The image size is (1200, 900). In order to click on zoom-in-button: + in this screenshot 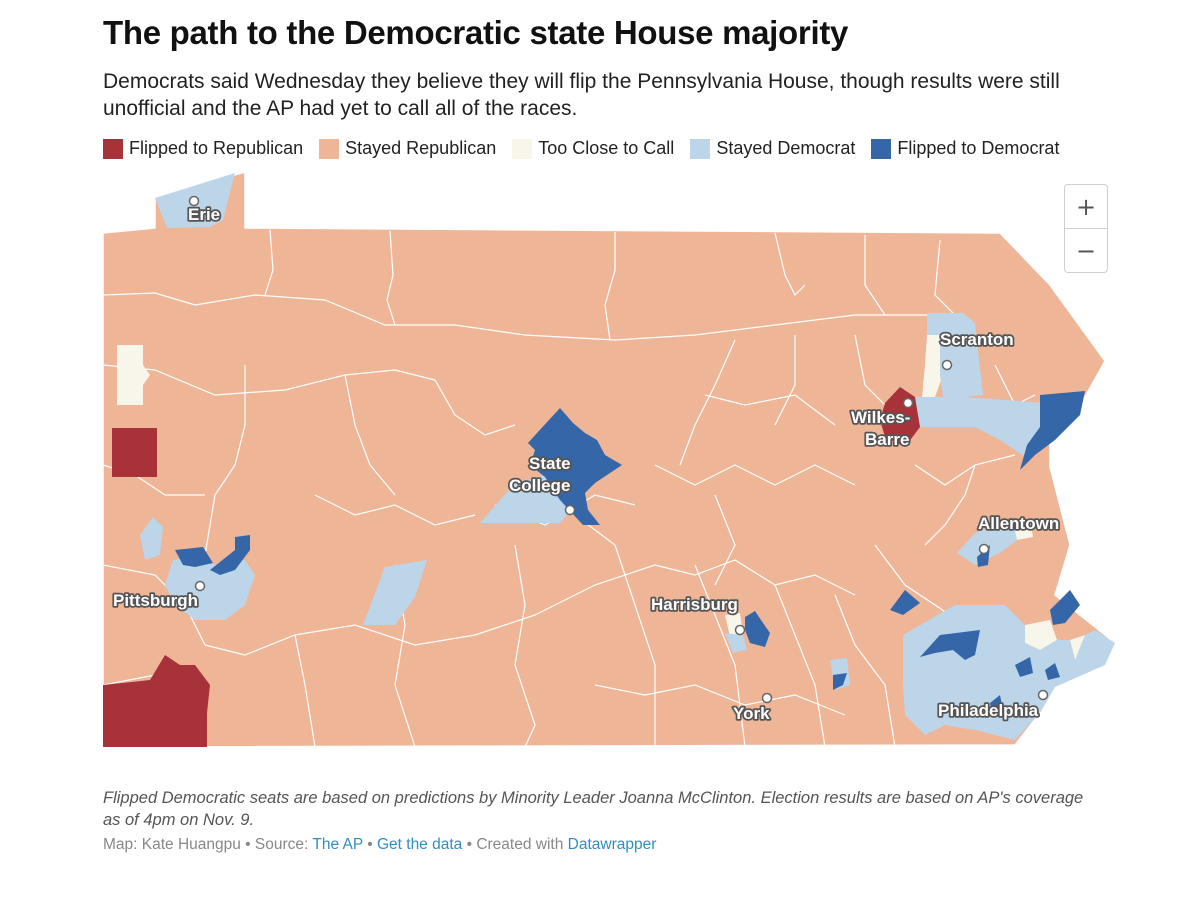, I will do `click(1086, 206)`.